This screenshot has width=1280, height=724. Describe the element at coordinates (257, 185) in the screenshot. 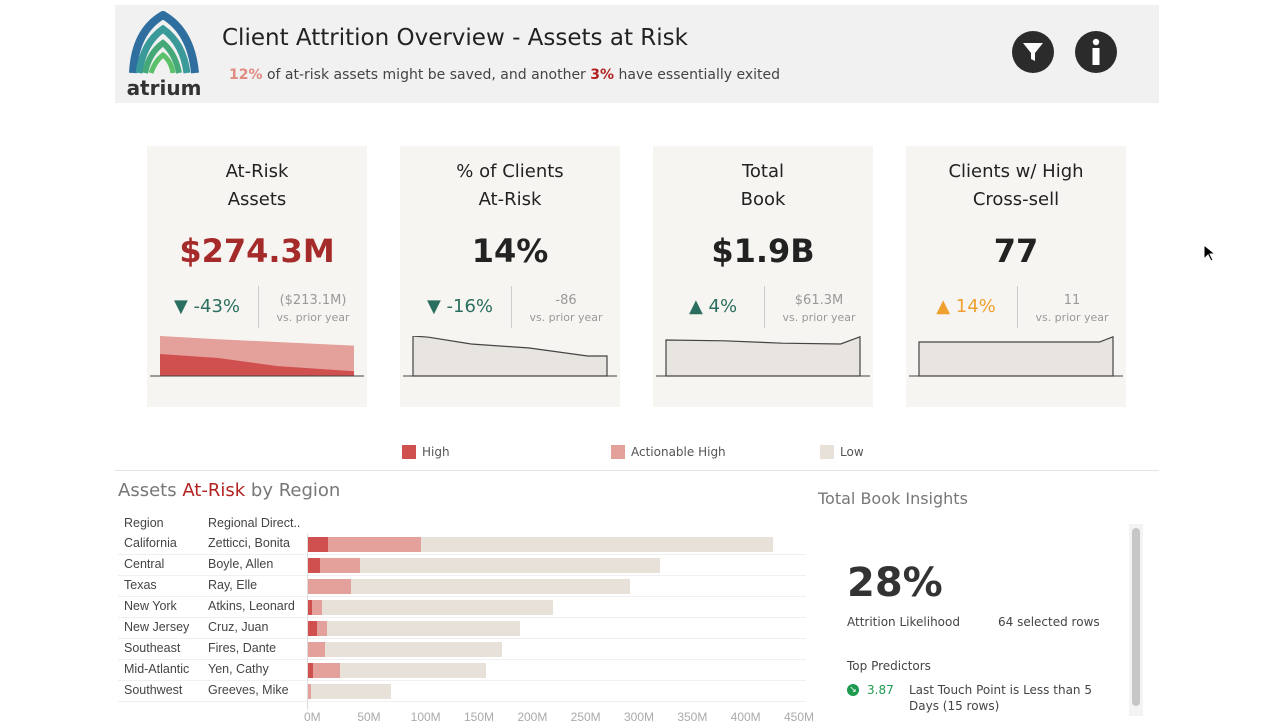

I see `card-title: At-Risk Assets` at that location.